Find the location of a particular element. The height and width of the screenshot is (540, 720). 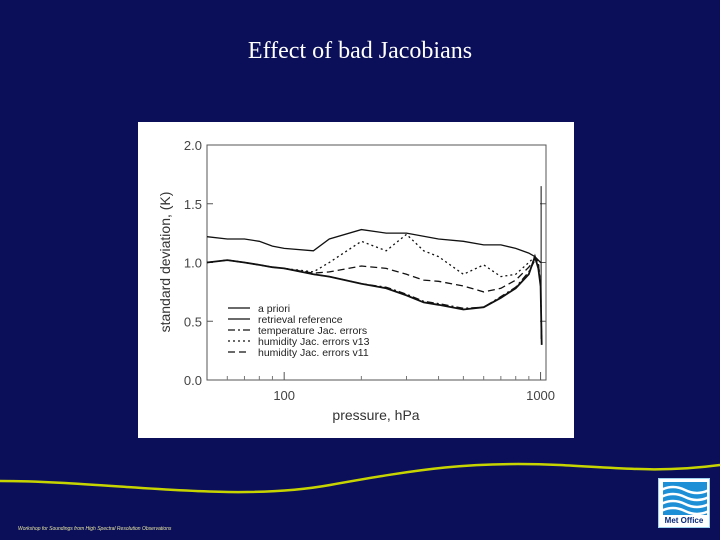

x-tick-label: 100 is located at coordinates (284, 395).